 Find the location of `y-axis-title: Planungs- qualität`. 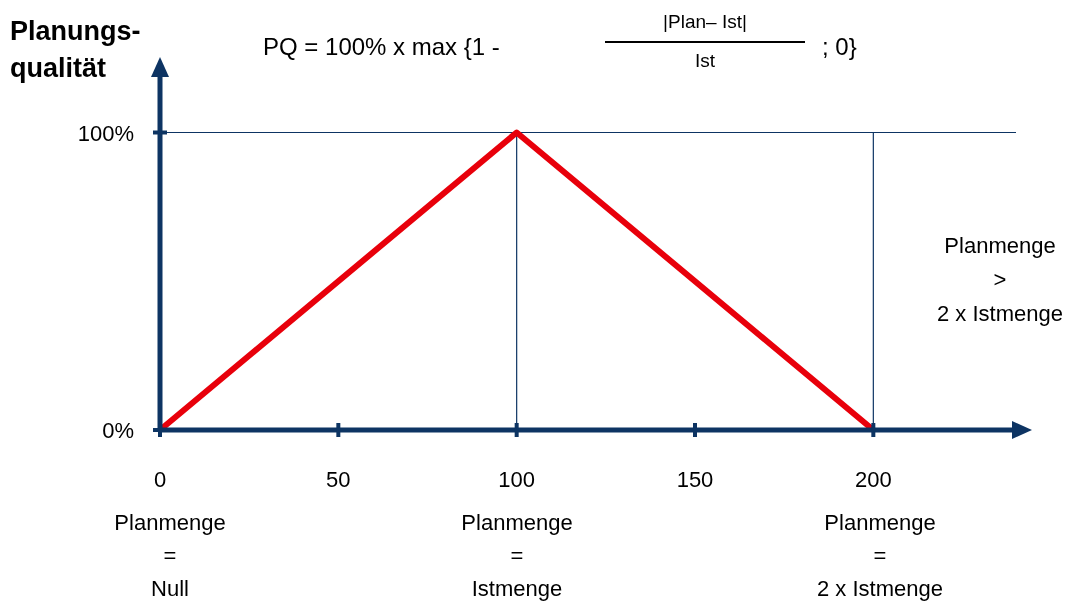

y-axis-title: Planungs- qualität is located at coordinates (75, 49).